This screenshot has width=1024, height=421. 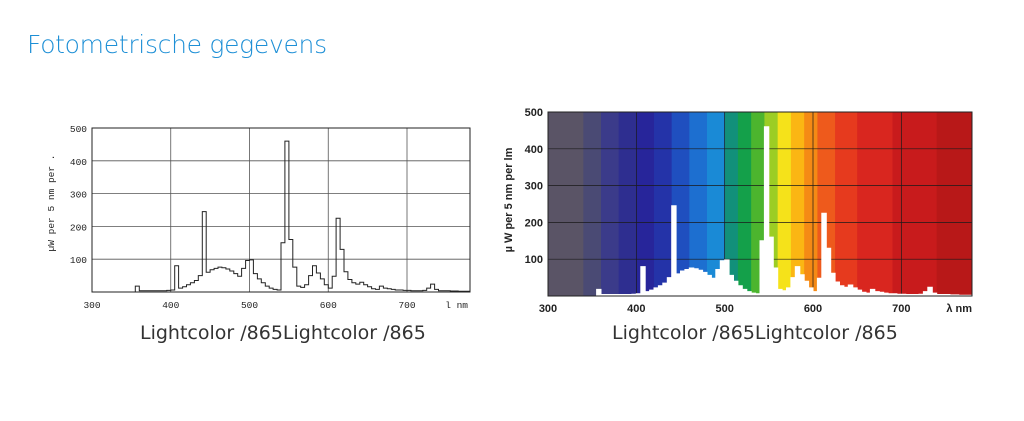 What do you see at coordinates (177, 44) in the screenshot?
I see `page-title: Fotometrische gegevens` at bounding box center [177, 44].